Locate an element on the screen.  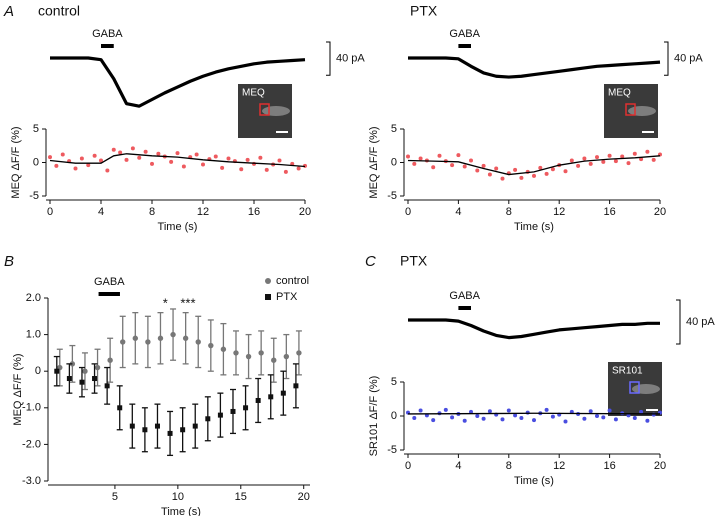
y-tick-label: -5 is located at coordinates (392, 450).